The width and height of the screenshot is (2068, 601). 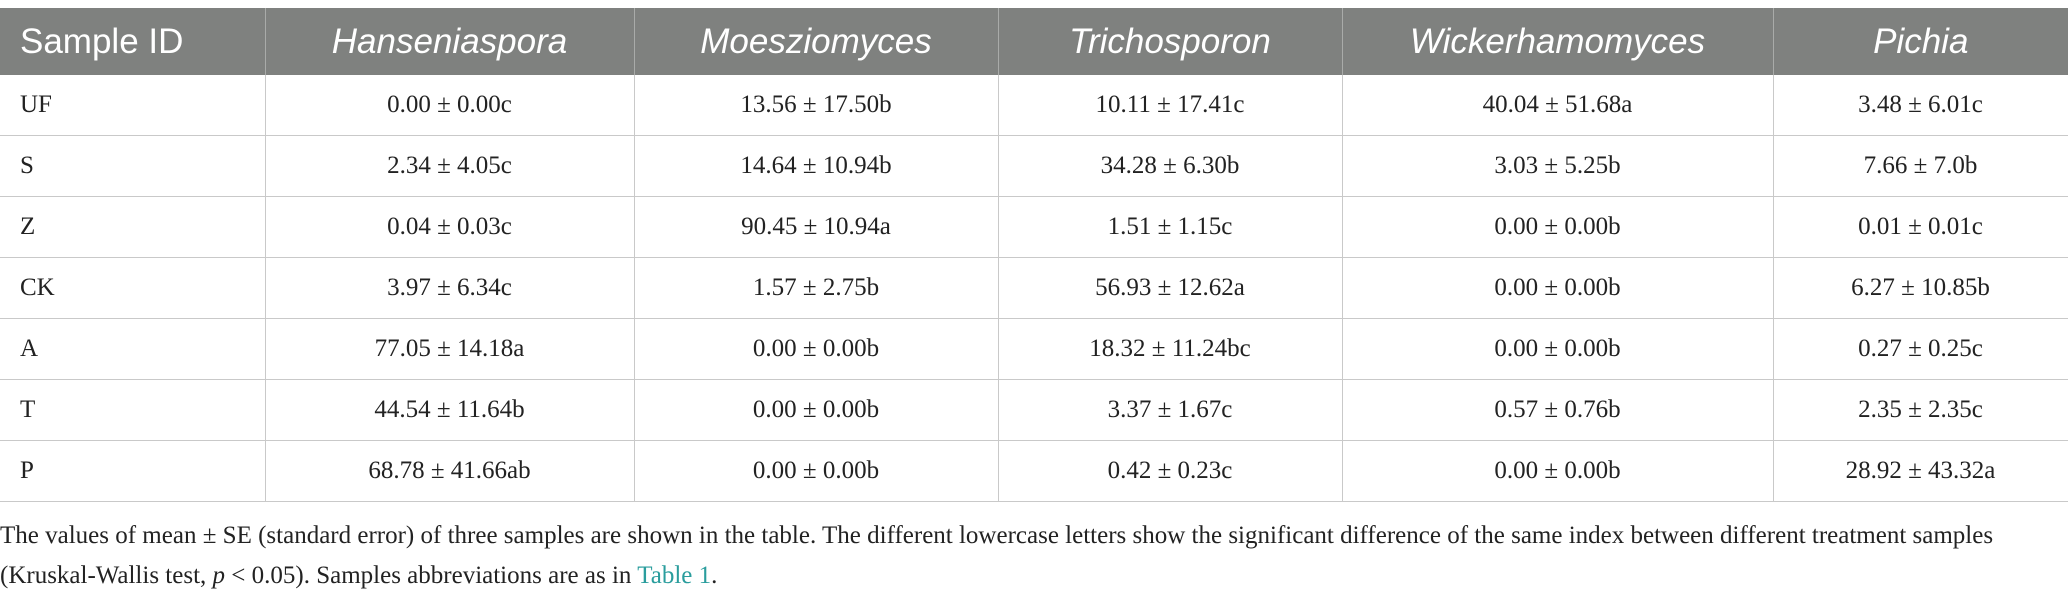 I want to click on cell-value: 1.57 ± 2.75b, so click(x=815, y=288).